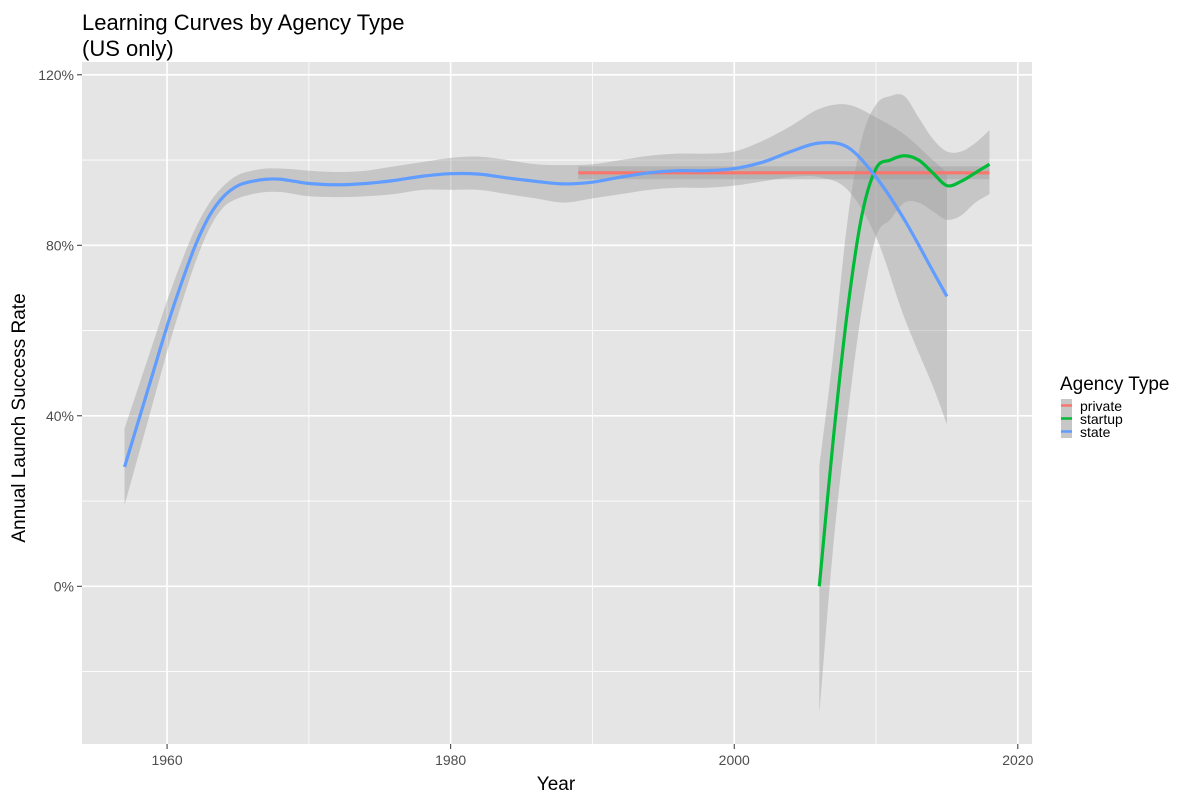  I want to click on y-tick-label: 80%, so click(60, 245).